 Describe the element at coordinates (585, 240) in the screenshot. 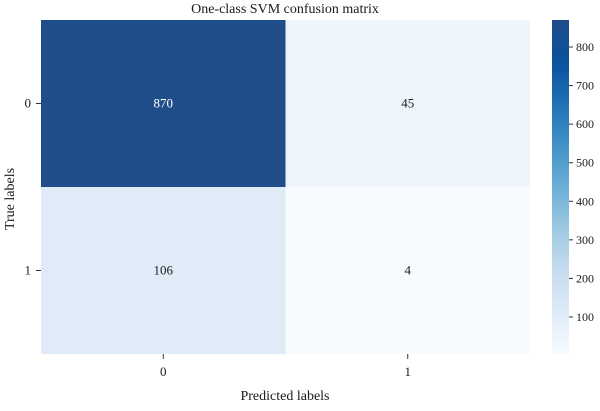

I see `colorbar-tick-label-2: 300` at that location.